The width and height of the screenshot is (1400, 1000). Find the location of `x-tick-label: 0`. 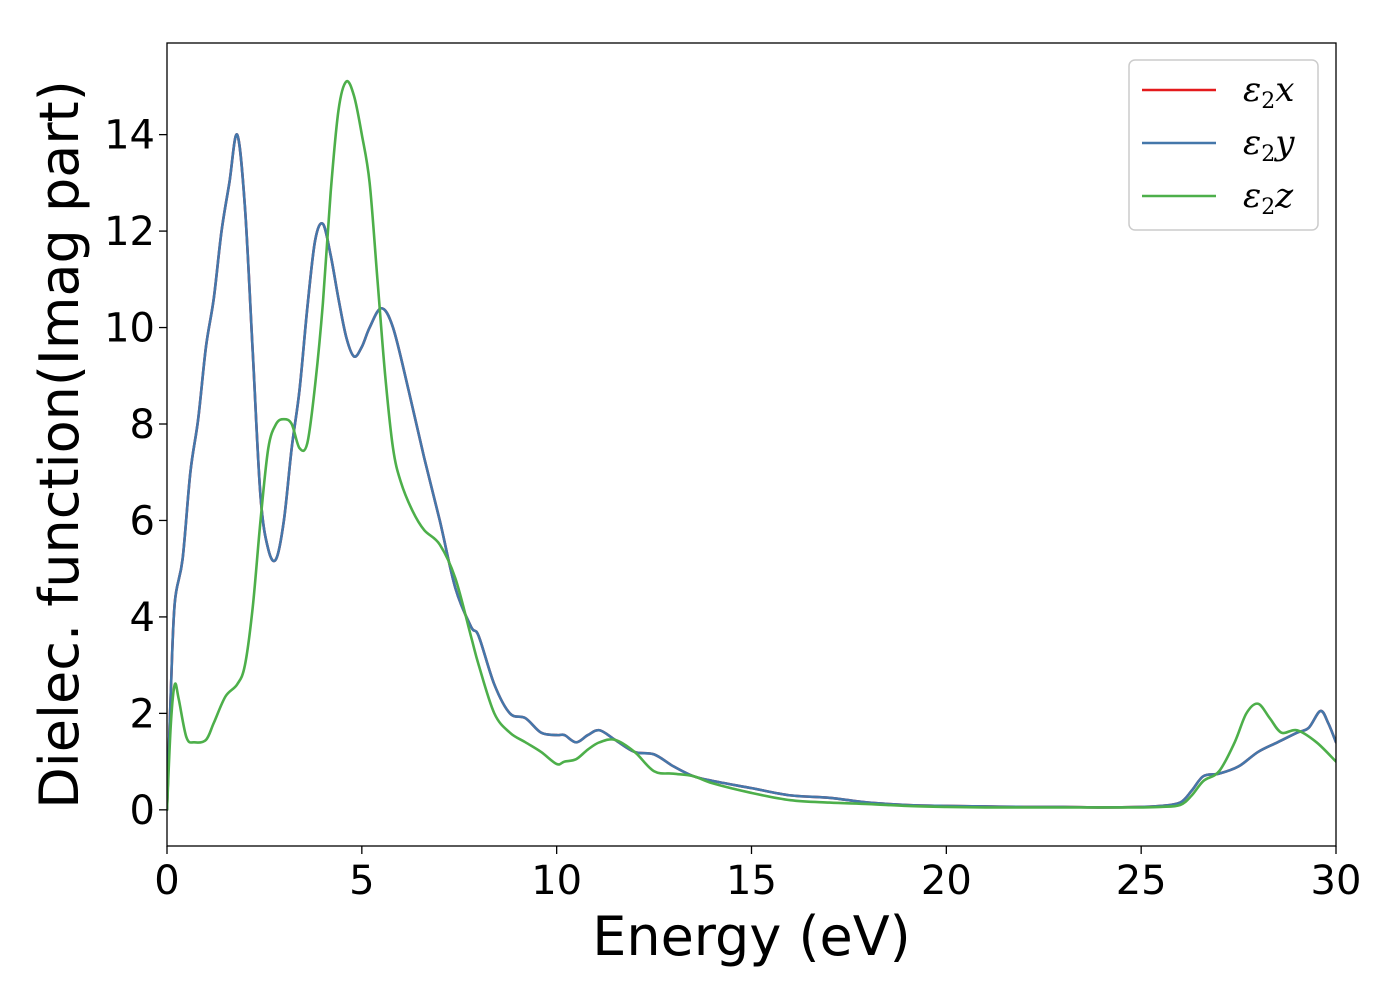

x-tick-label: 0 is located at coordinates (166, 881).